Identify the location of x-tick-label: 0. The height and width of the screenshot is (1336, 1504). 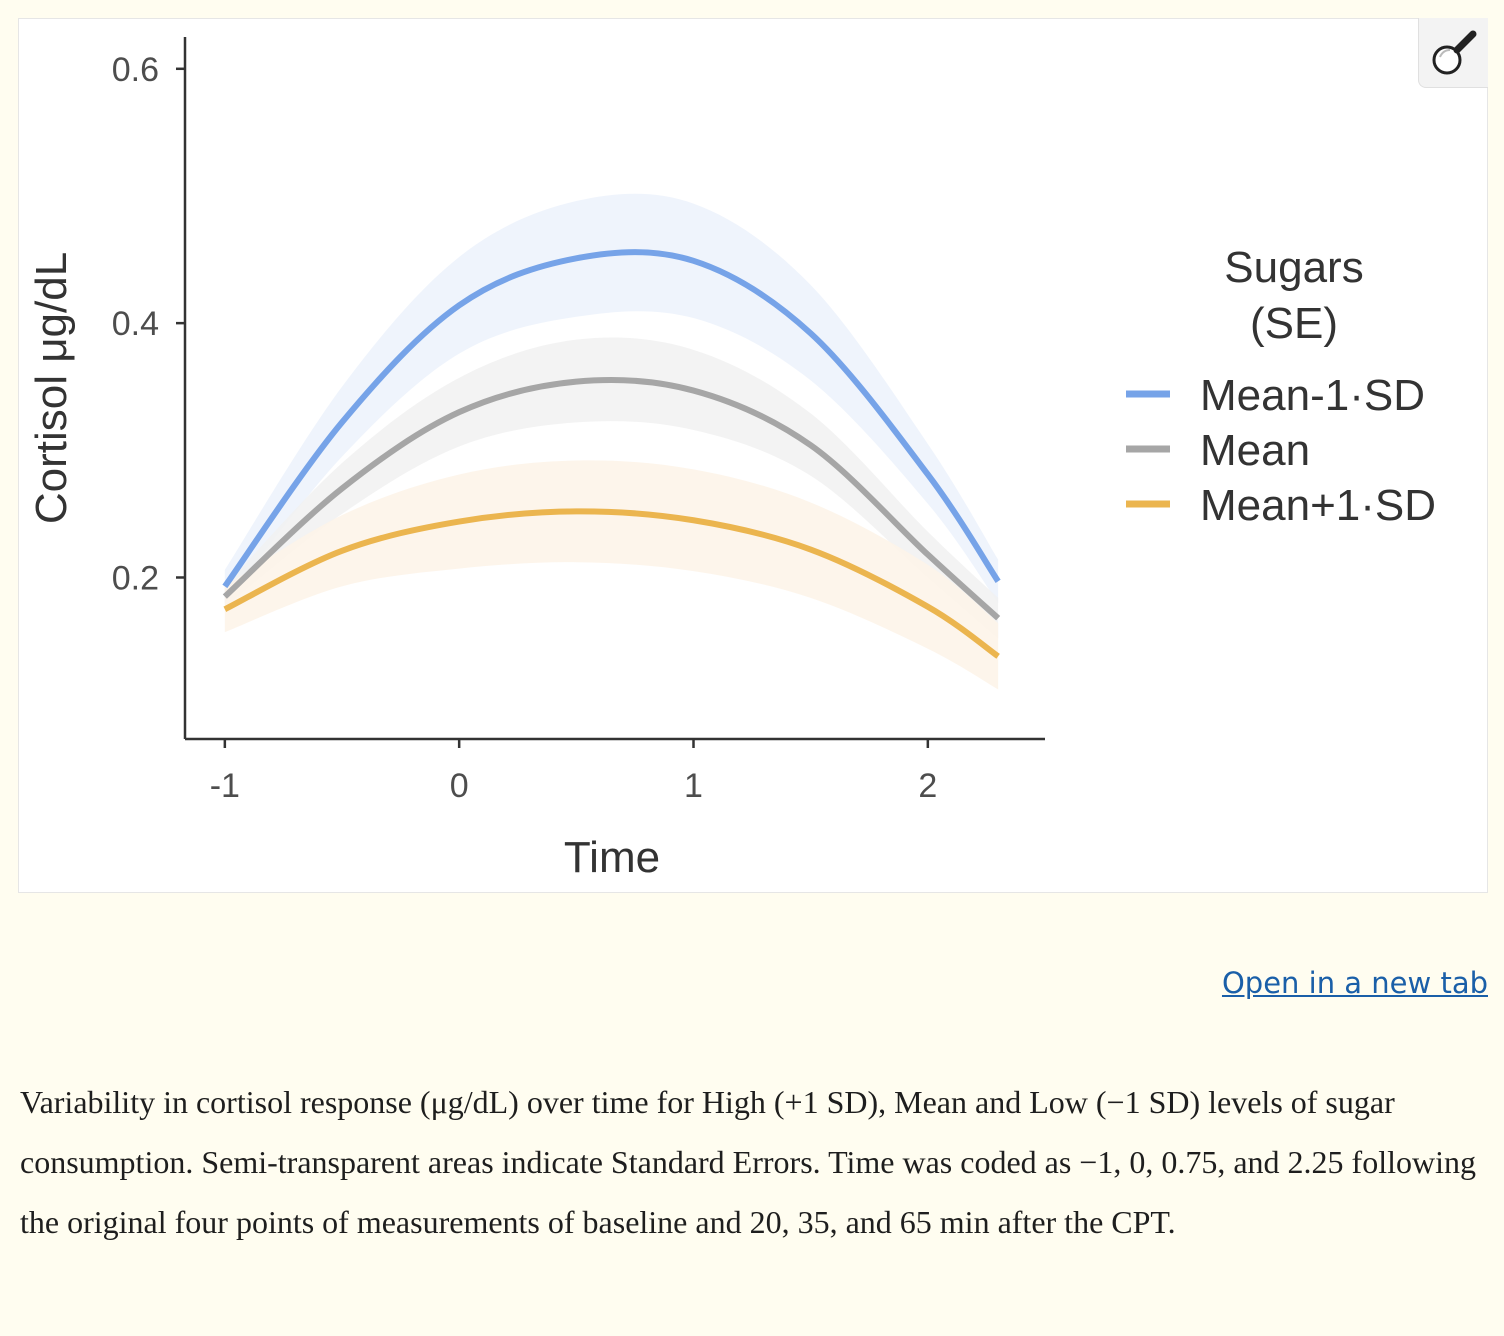
(459, 786).